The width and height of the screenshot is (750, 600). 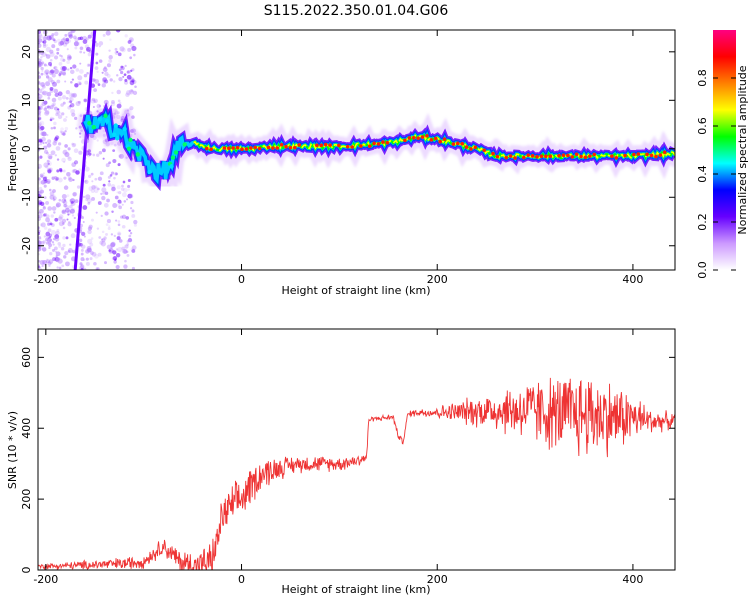 What do you see at coordinates (26, 100) in the screenshot?
I see `spectrogram-y-tick-label: 10` at bounding box center [26, 100].